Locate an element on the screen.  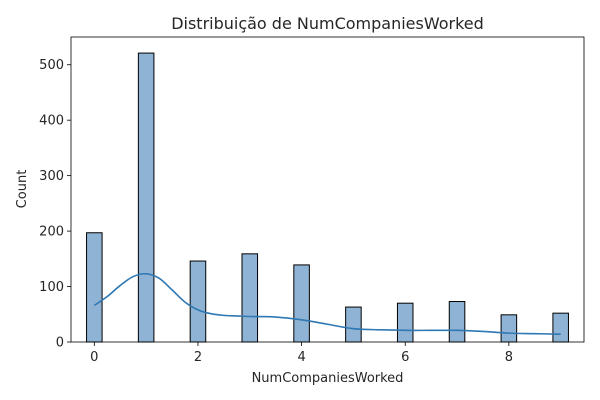
y-axis-label: Count is located at coordinates (22, 189).